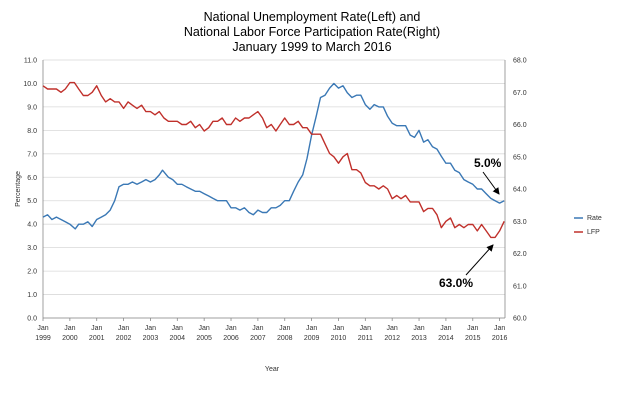 The image size is (640, 402). I want to click on y-left-tick-label: 7.0, so click(32, 154).